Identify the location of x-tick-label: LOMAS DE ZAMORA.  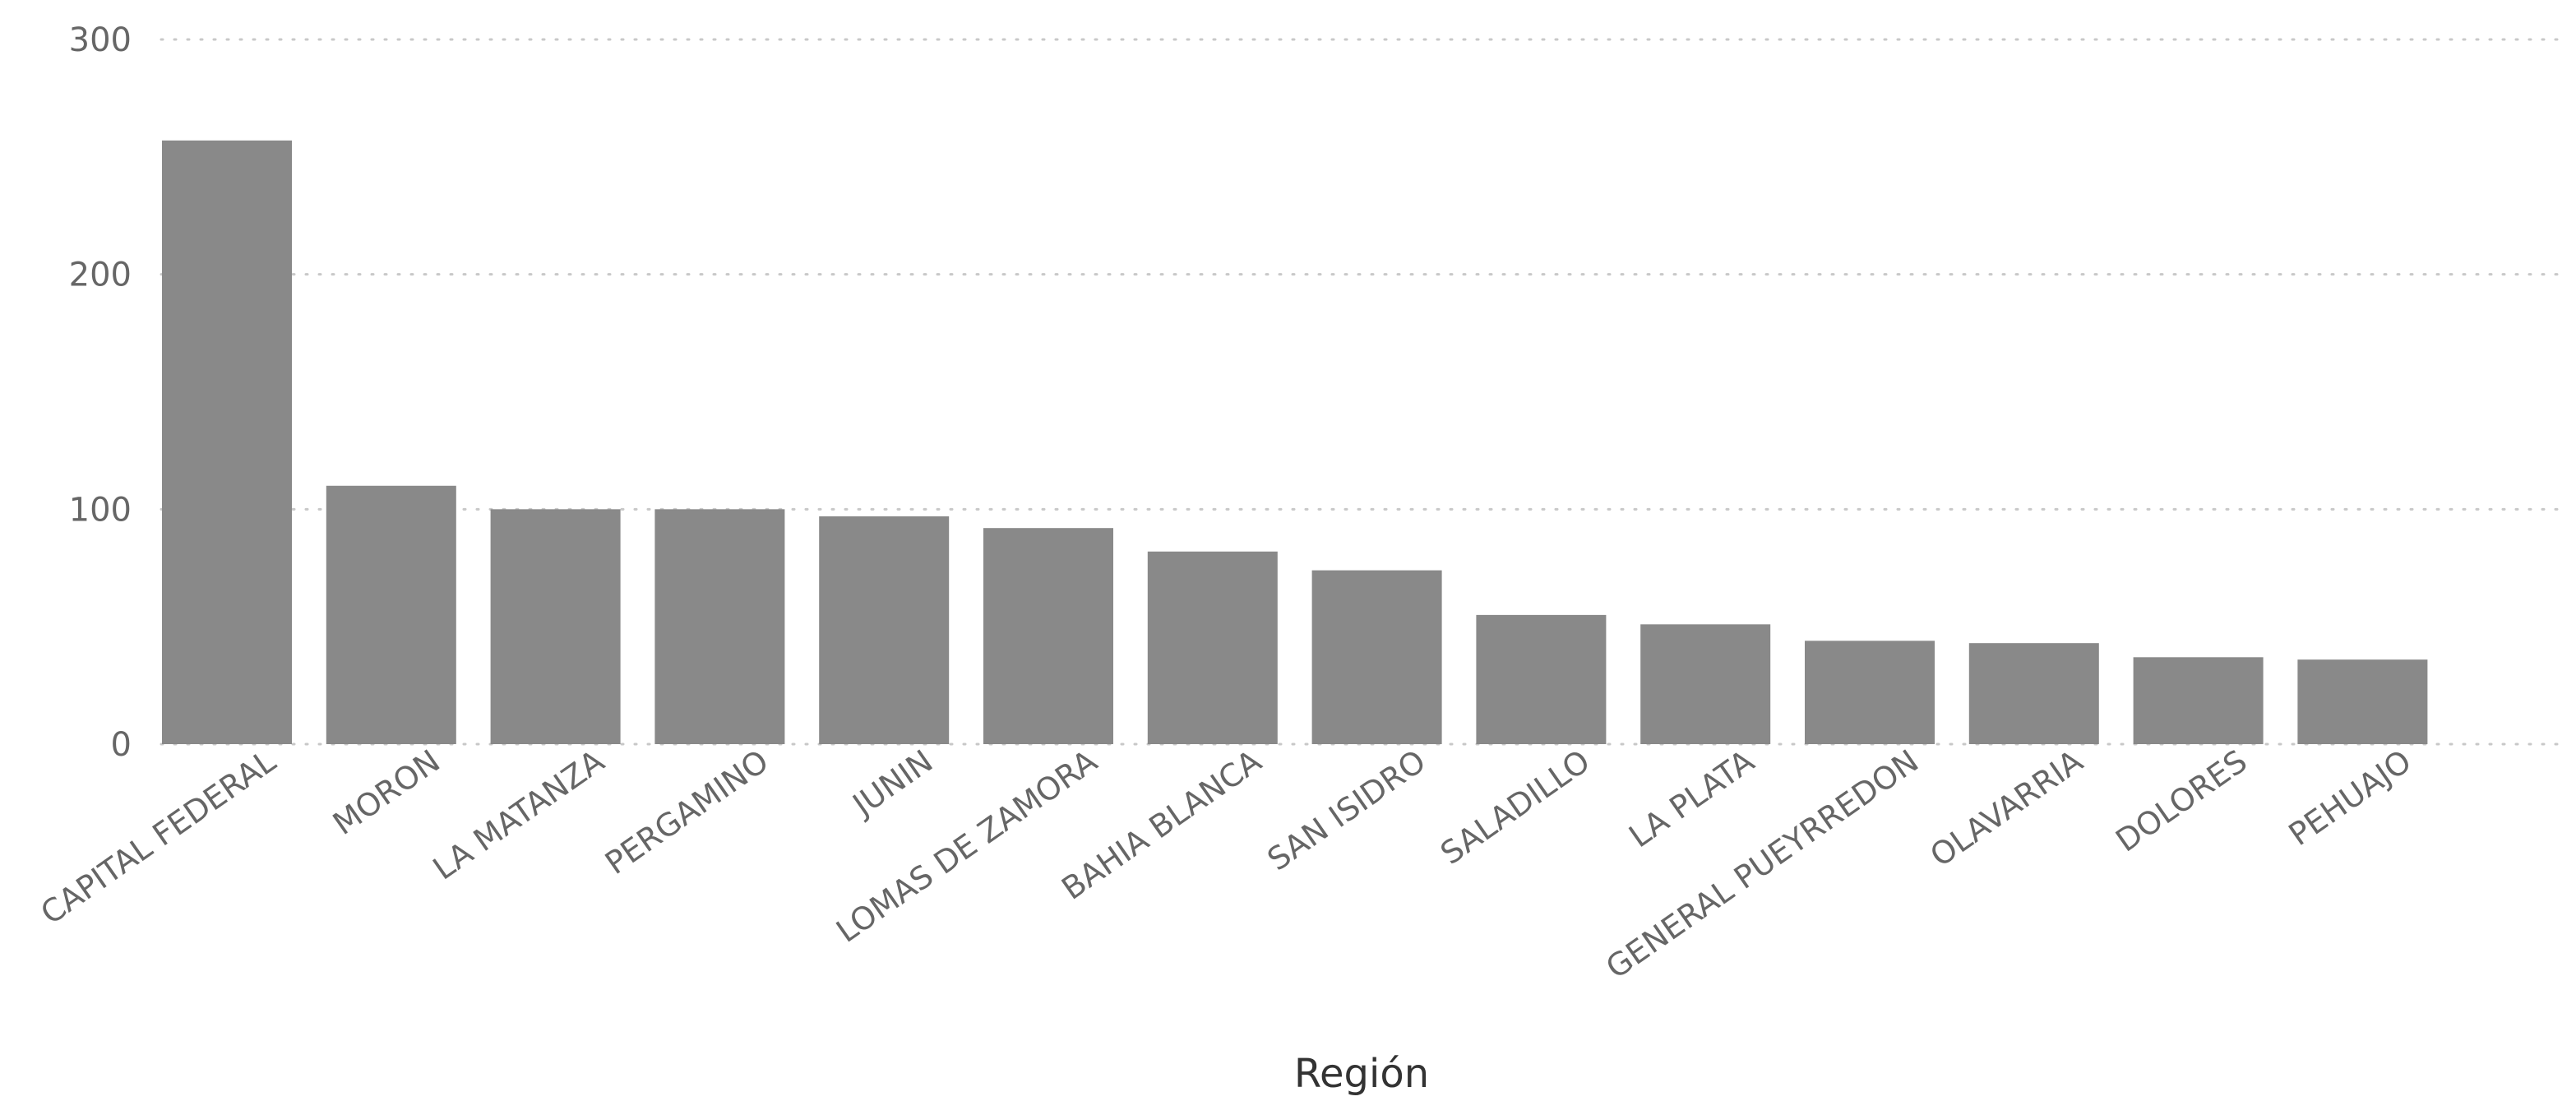
(966, 846).